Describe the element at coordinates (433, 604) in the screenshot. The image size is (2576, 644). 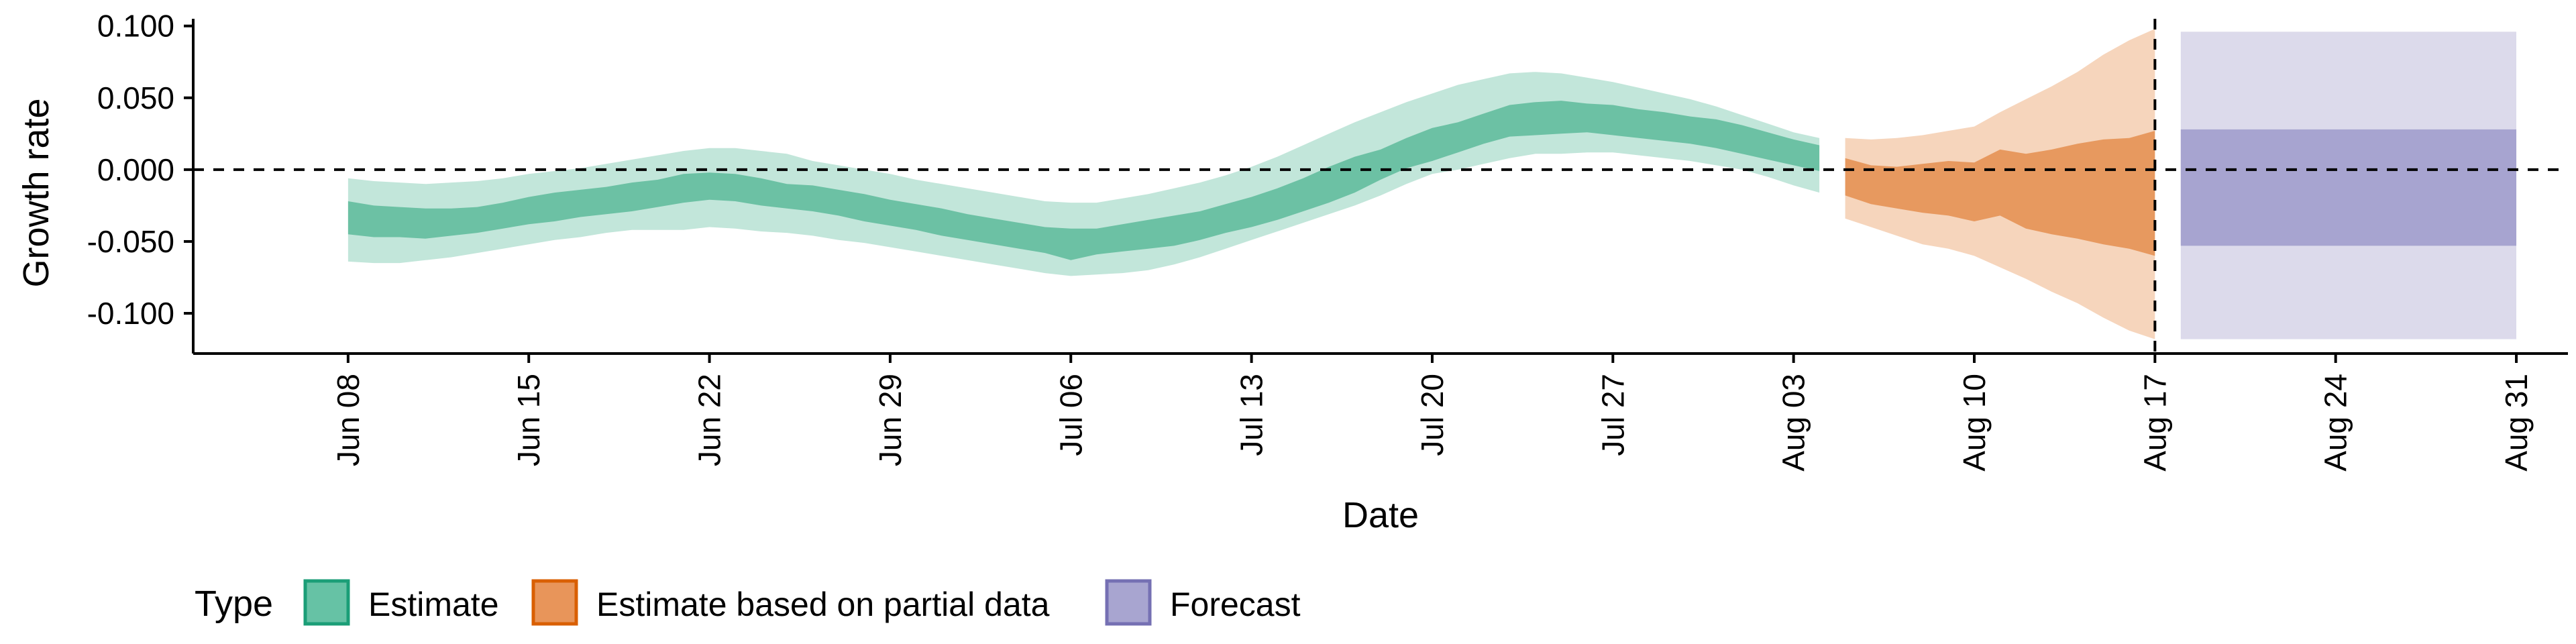
I see `legend-label: Estimate` at that location.